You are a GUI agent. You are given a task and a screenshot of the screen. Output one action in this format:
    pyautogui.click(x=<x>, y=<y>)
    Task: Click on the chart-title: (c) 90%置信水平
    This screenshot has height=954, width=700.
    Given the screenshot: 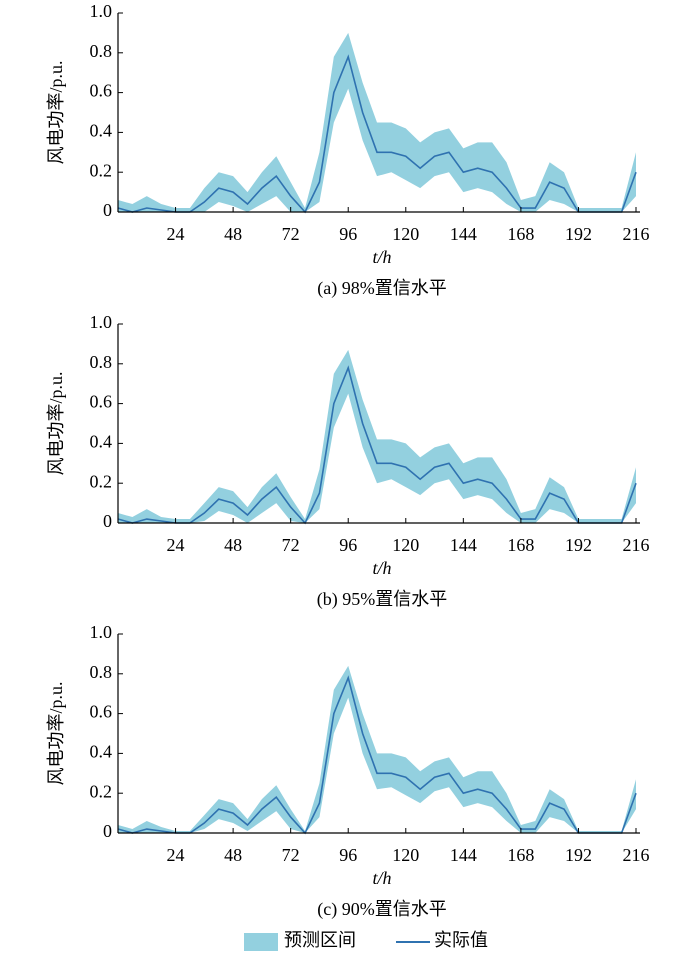 What is the action you would take?
    pyautogui.click(x=381, y=909)
    